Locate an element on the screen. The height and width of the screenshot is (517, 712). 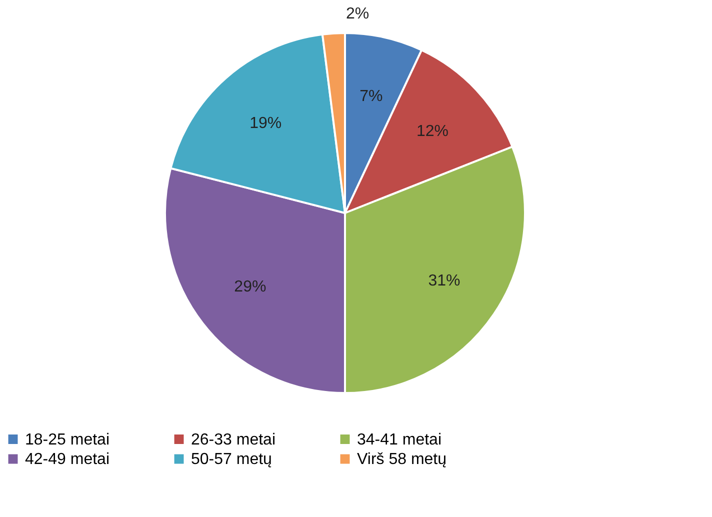
data-label: 31% is located at coordinates (444, 281).